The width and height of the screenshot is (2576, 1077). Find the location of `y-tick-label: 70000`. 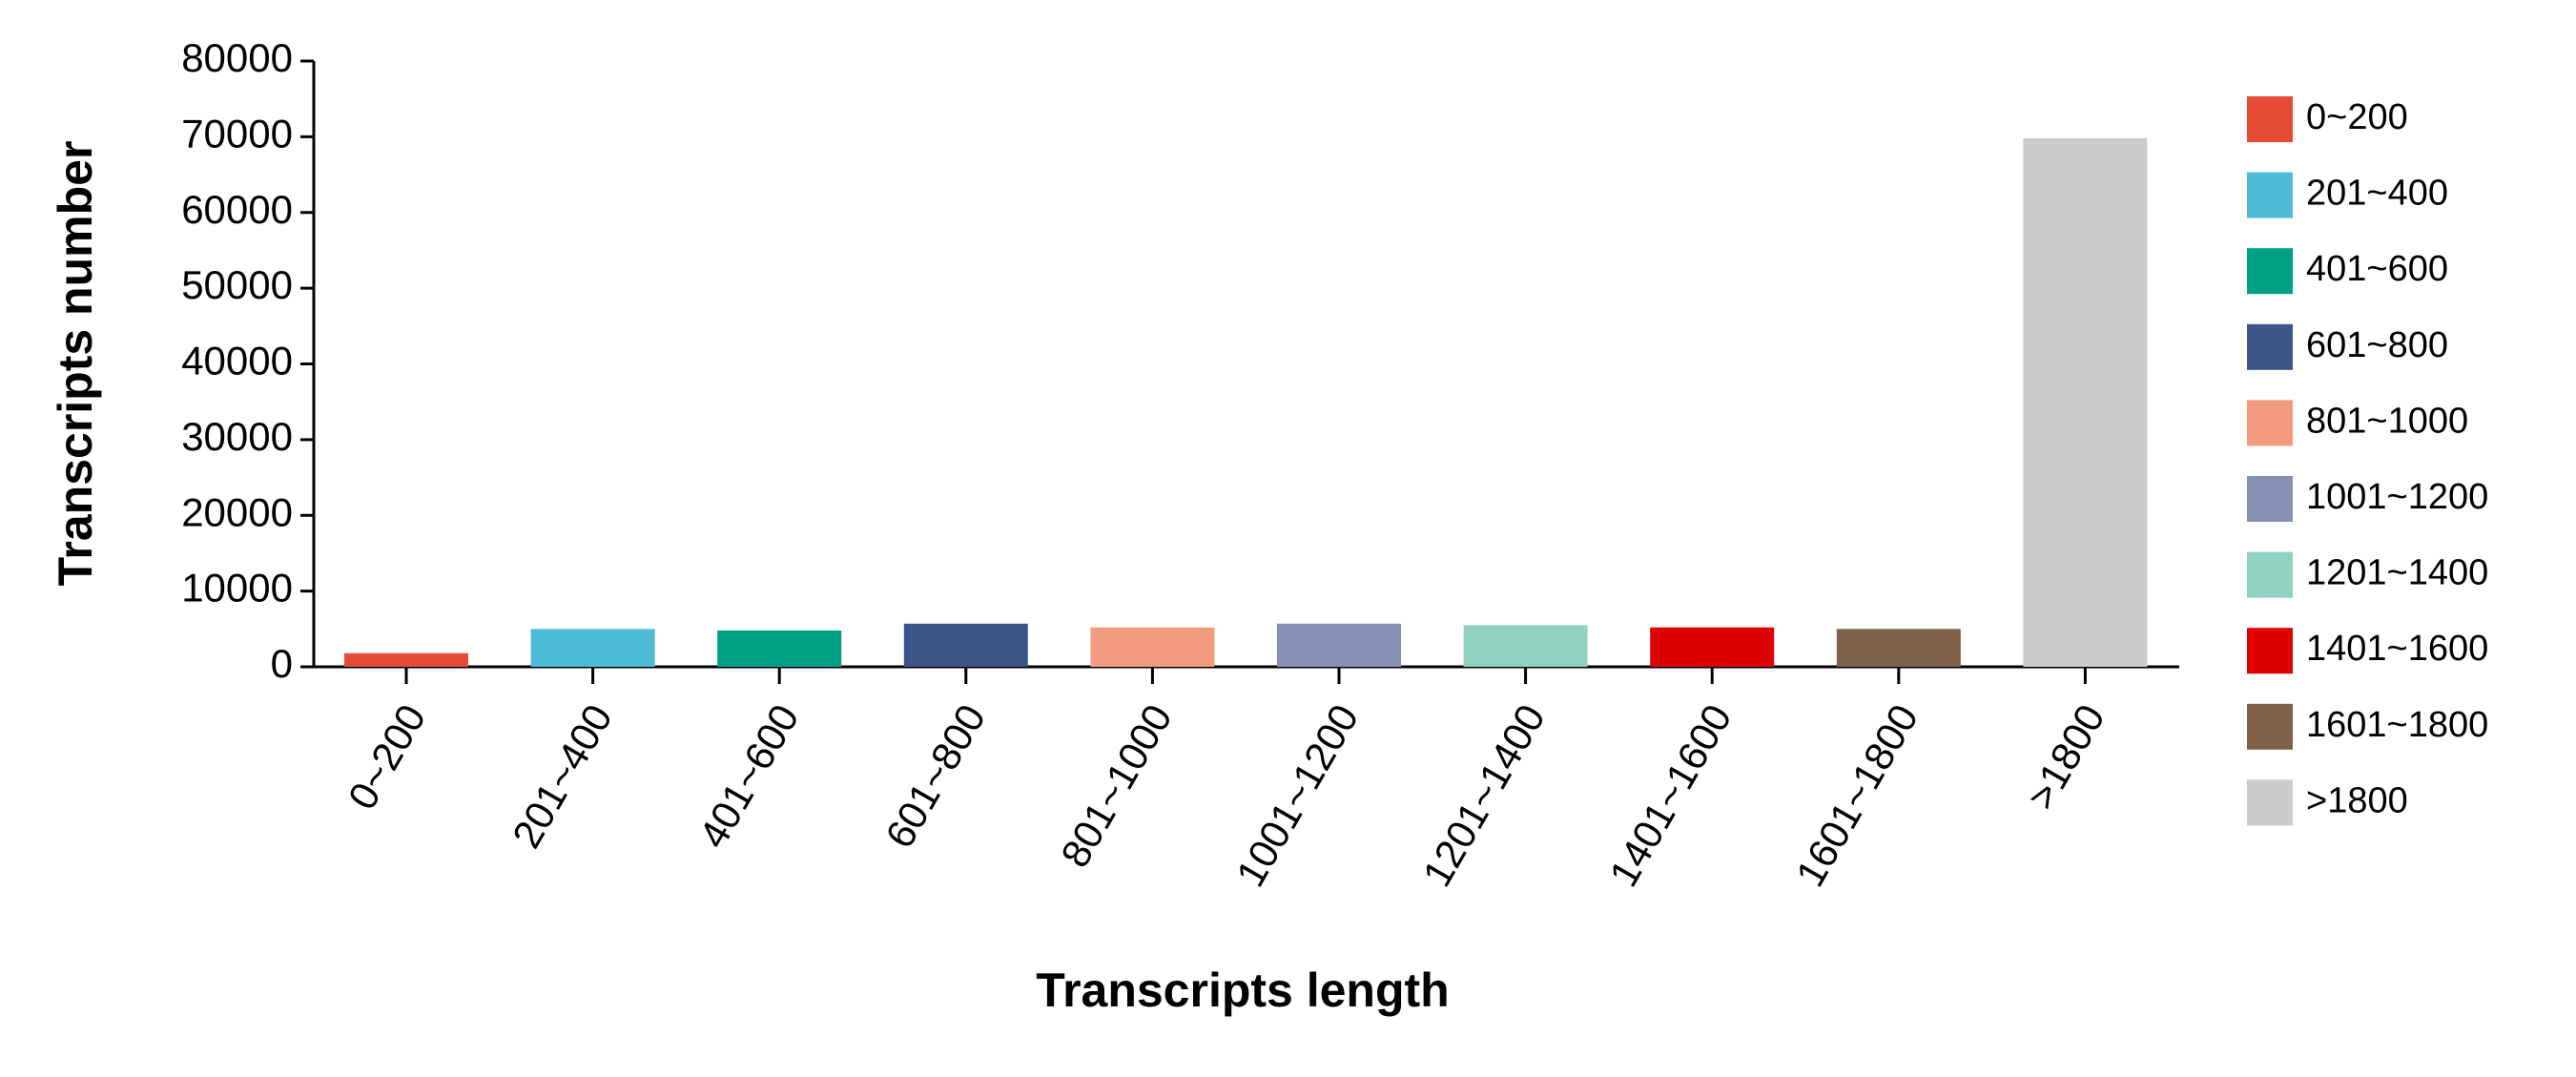

y-tick-label: 70000 is located at coordinates (237, 133).